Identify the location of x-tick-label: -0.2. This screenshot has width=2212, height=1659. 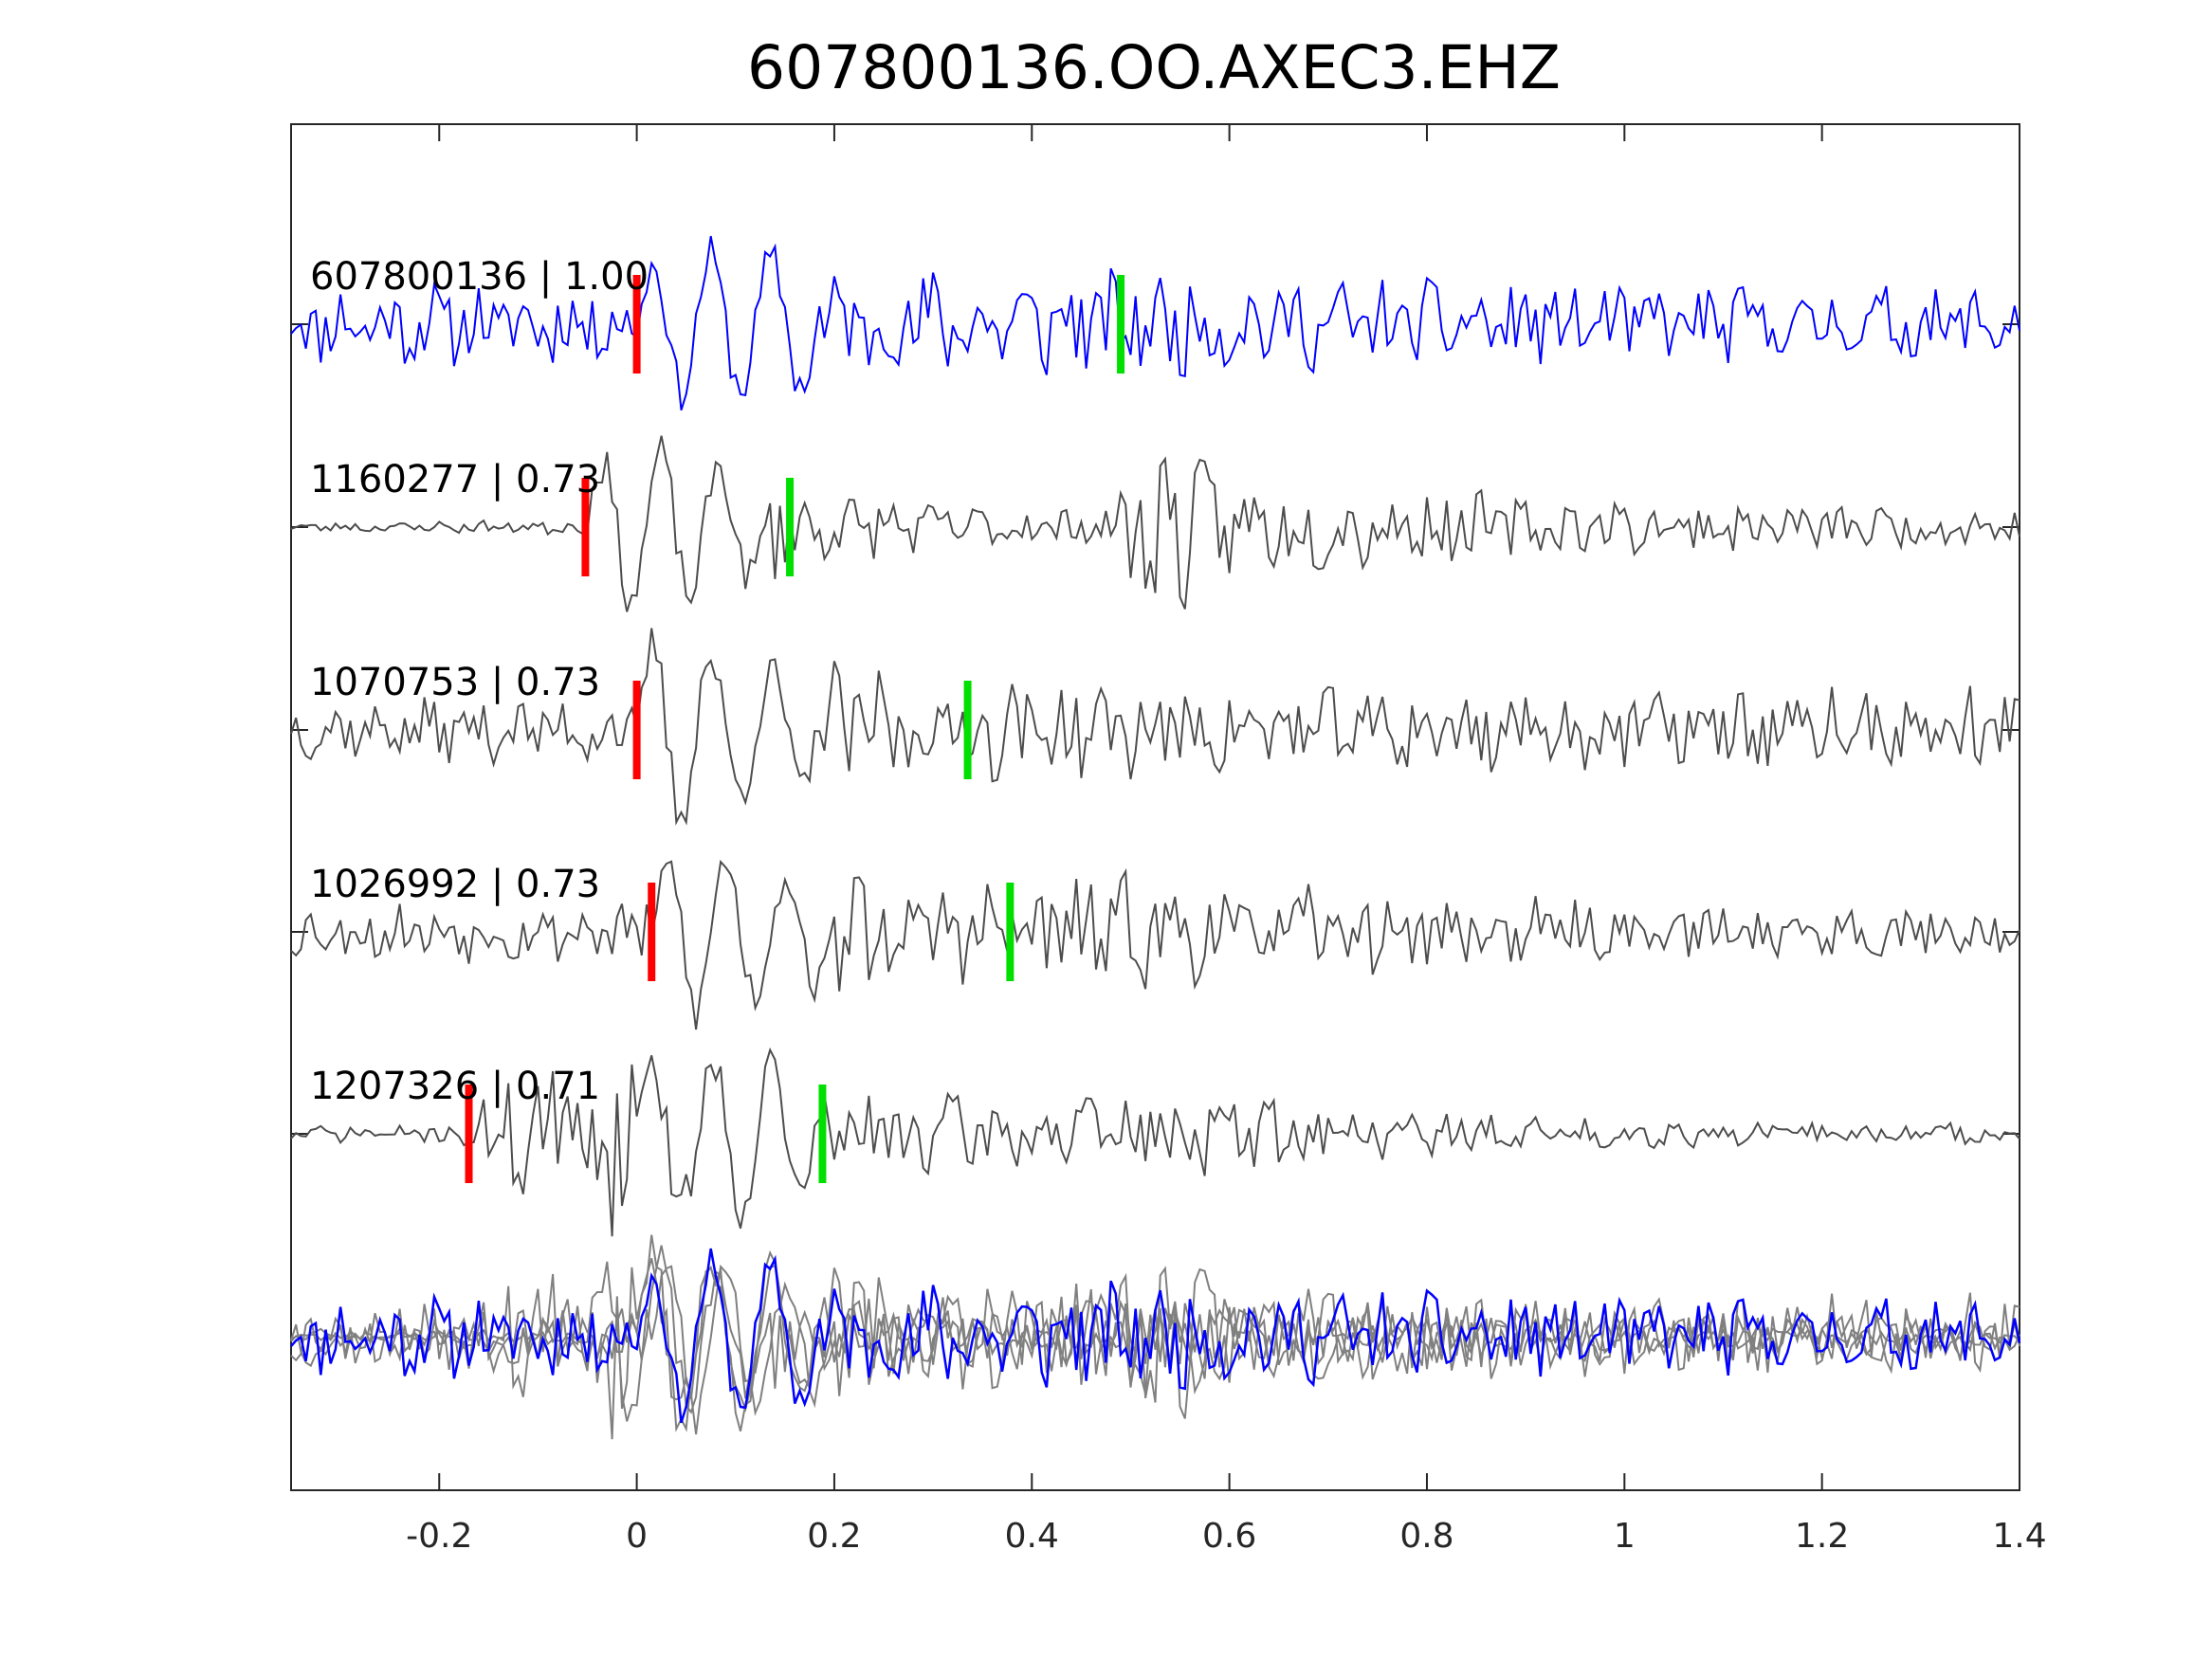
(439, 1536).